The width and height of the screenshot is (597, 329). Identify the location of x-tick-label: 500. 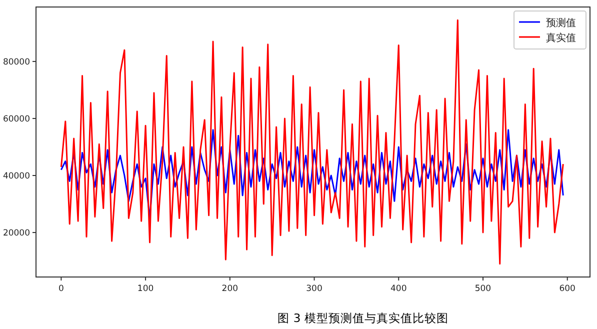
(483, 289).